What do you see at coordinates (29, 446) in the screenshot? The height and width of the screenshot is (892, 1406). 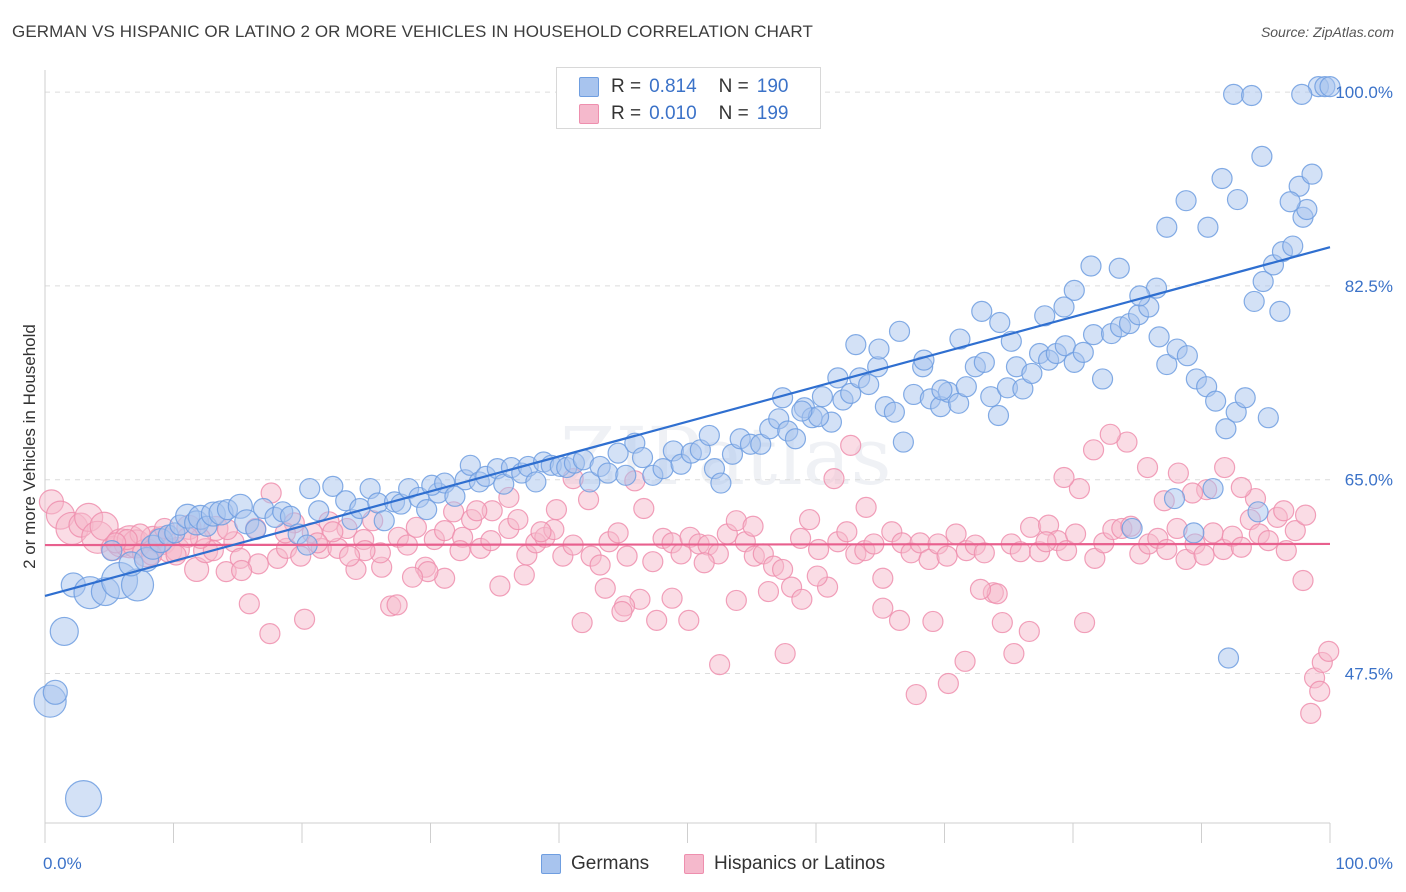 I see `y-axis-title: 2 or more Vehicles in Household` at bounding box center [29, 446].